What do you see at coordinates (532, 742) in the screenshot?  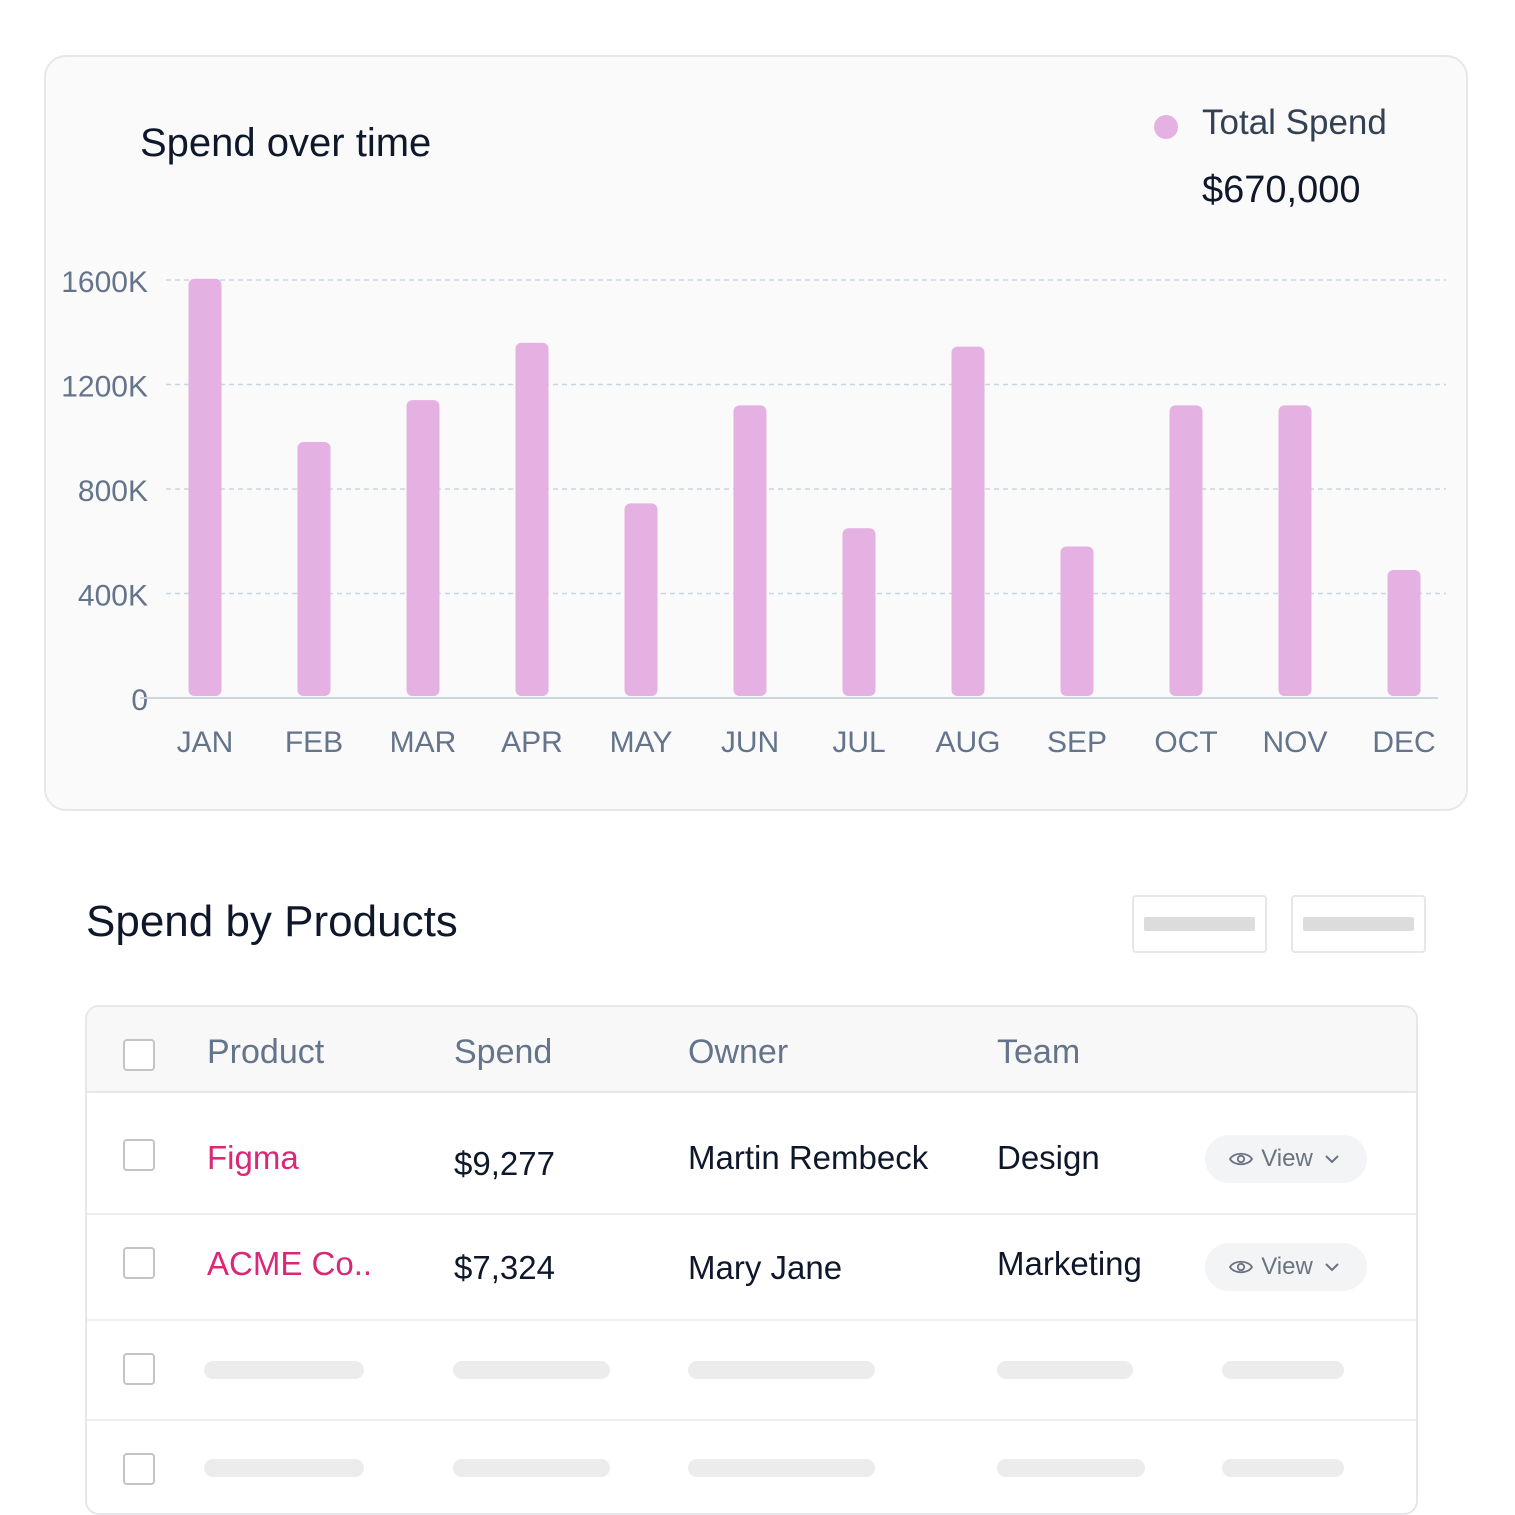 I see `x-tick-label: APR` at bounding box center [532, 742].